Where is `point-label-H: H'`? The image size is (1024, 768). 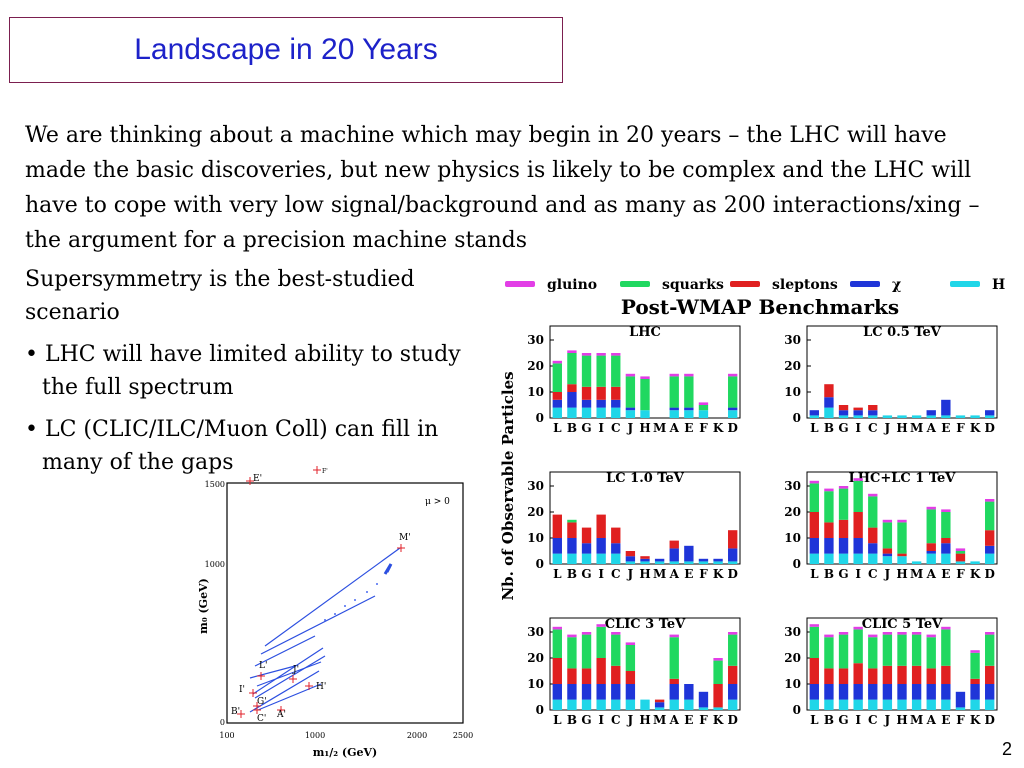 point-label-H: H' is located at coordinates (321, 687).